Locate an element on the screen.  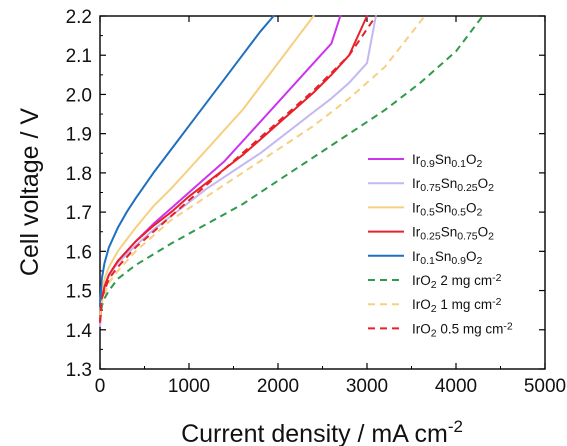
y-tick-label: 2.1 is located at coordinates (79, 56).